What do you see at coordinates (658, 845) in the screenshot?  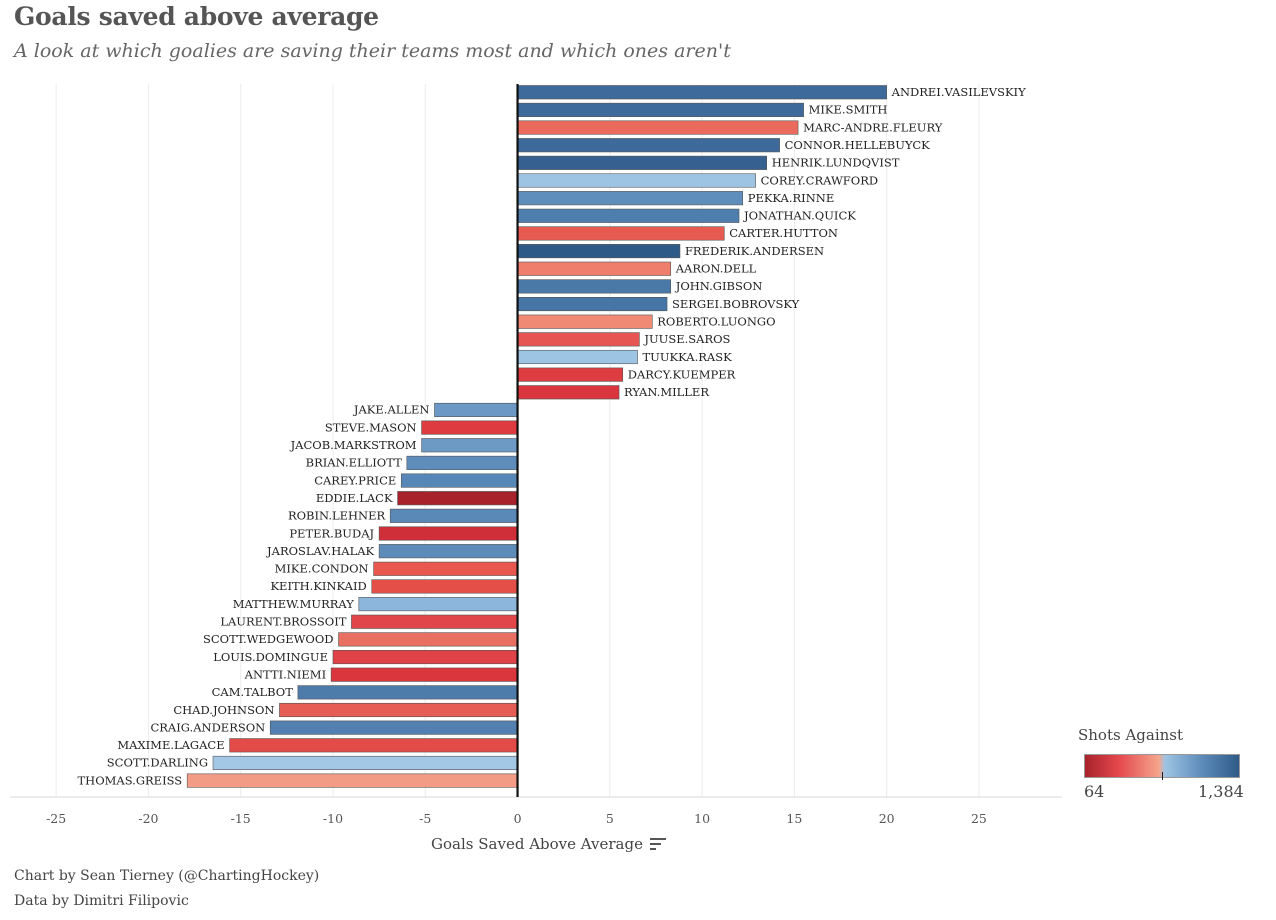 I see `sort-icon` at bounding box center [658, 845].